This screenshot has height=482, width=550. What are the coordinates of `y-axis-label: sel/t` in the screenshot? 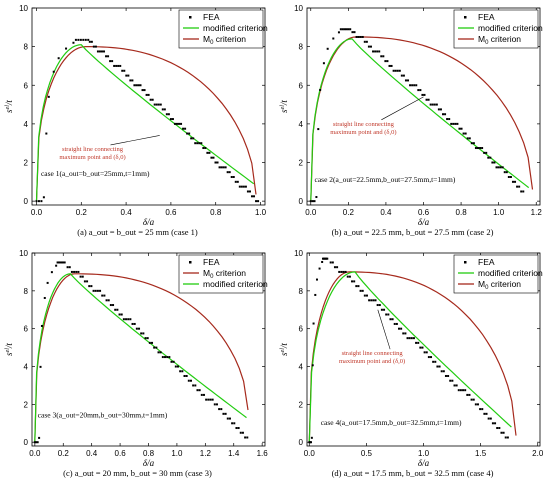 It's located at (284, 106).